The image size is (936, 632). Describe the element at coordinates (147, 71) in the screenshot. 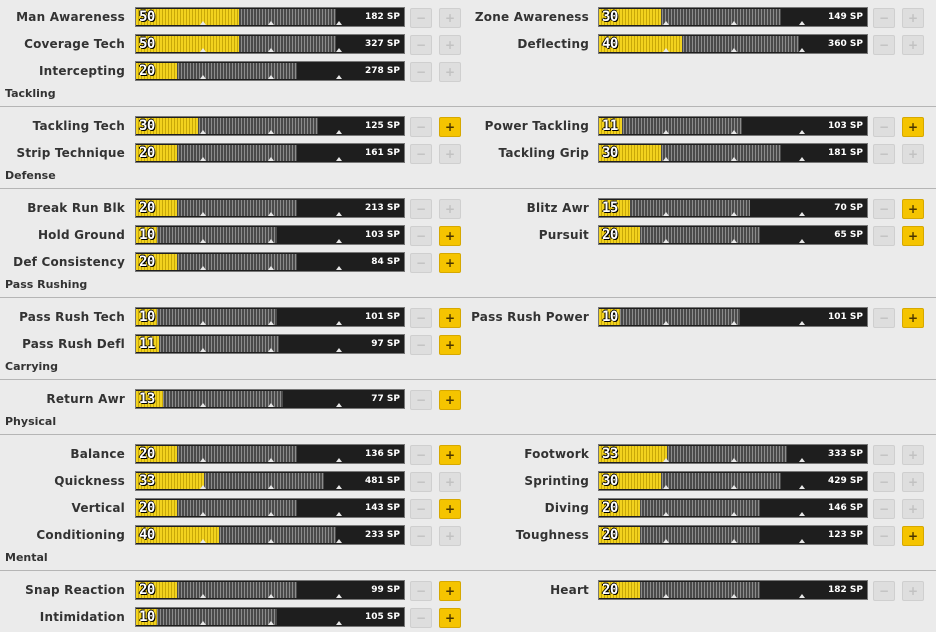

I see `skill-value: 20` at that location.